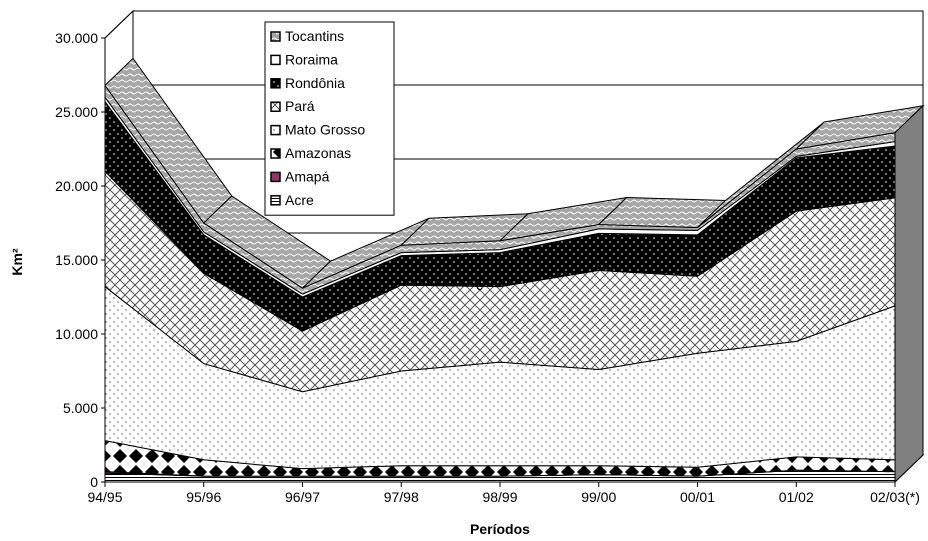 This screenshot has width=928, height=541. I want to click on legend-swatch-amazonas, so click(275, 153).